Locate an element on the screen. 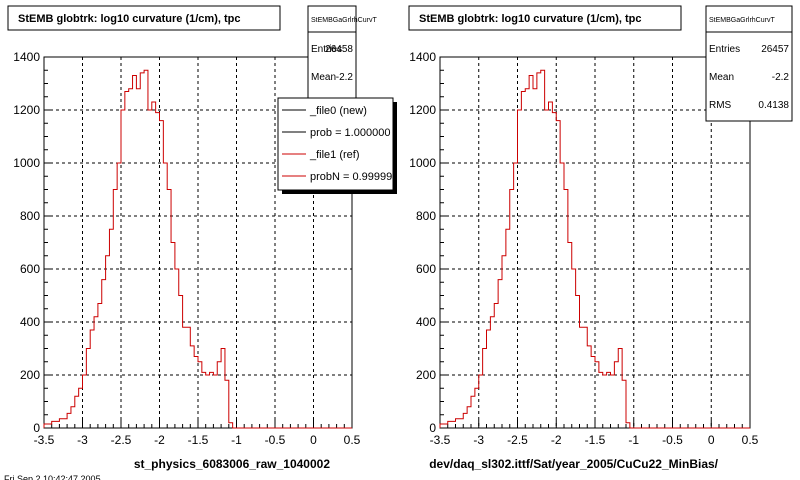  legend-frame is located at coordinates (335, 144).